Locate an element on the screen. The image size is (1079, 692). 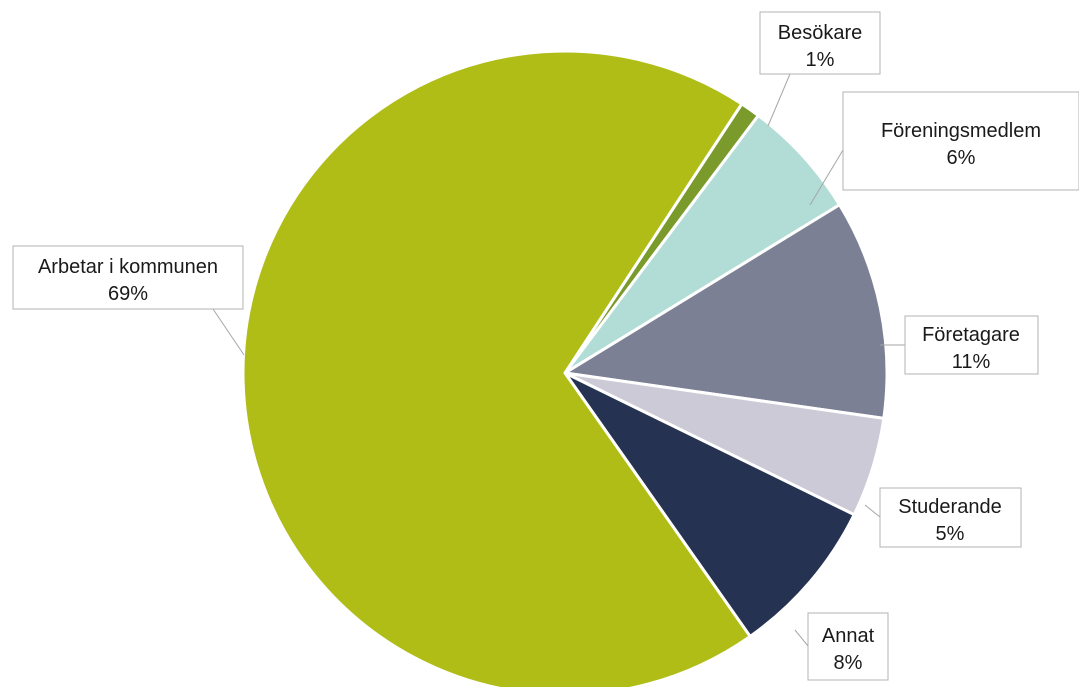
data-label-value-arbetar-i-kommunen: 69% is located at coordinates (128, 294).